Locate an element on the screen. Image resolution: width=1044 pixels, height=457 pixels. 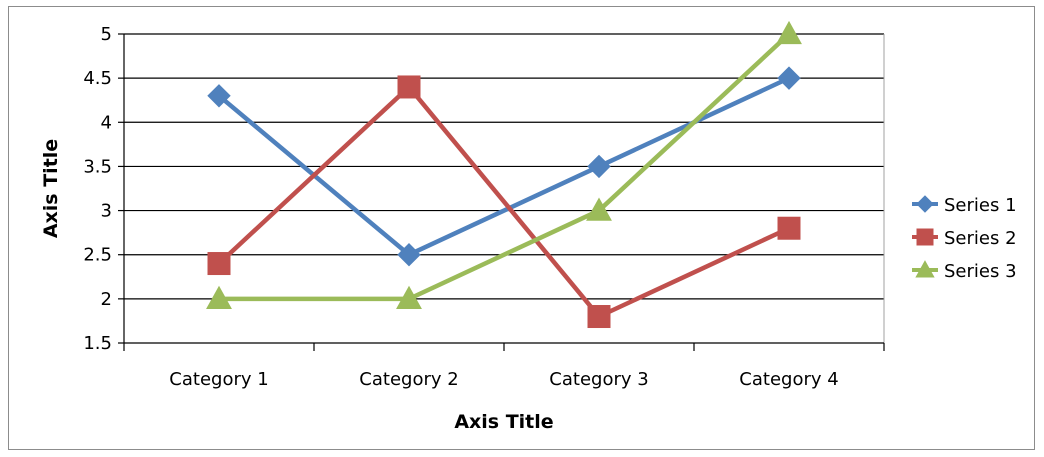
y-tick-label: 3.5 is located at coordinates (97, 166).